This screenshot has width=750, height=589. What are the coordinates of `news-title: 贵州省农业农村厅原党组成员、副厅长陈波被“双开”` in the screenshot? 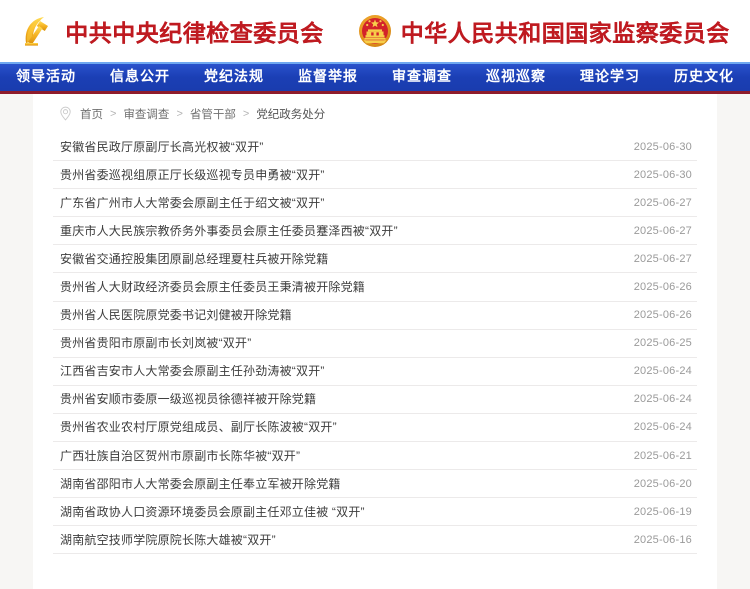 It's located at (198, 427).